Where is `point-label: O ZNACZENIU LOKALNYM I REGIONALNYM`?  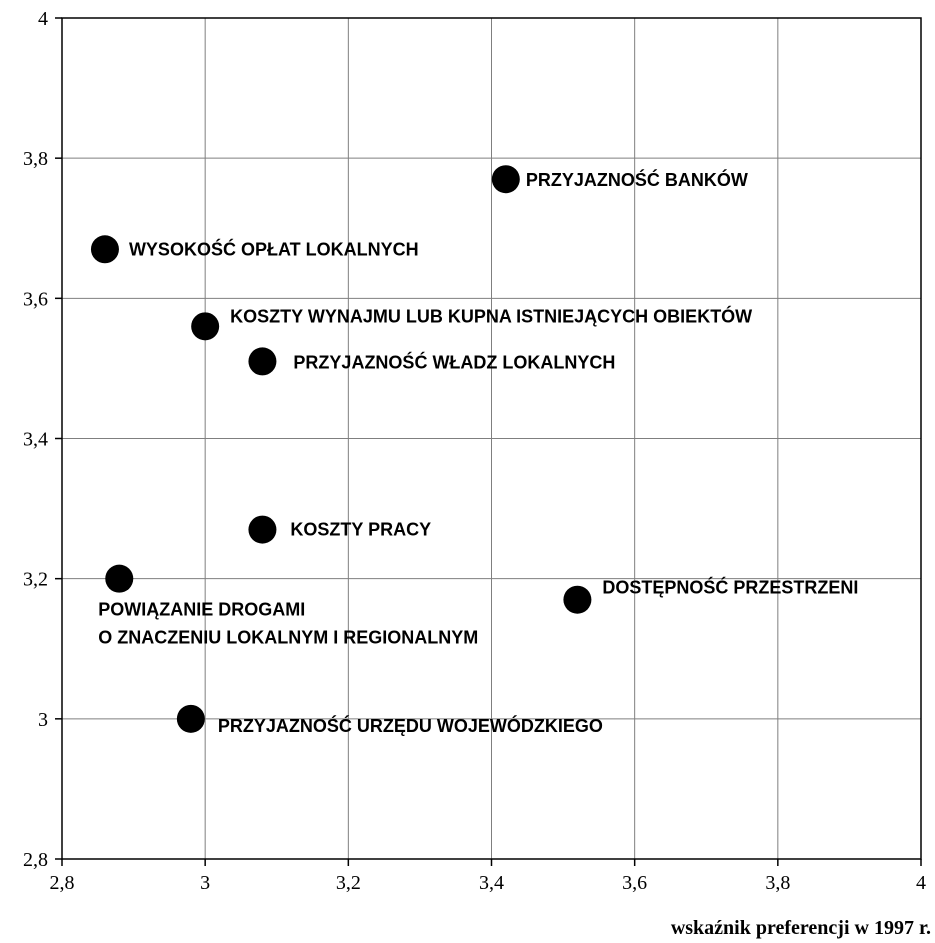
point-label: O ZNACZENIU LOKALNYM I REGIONALNYM is located at coordinates (288, 638).